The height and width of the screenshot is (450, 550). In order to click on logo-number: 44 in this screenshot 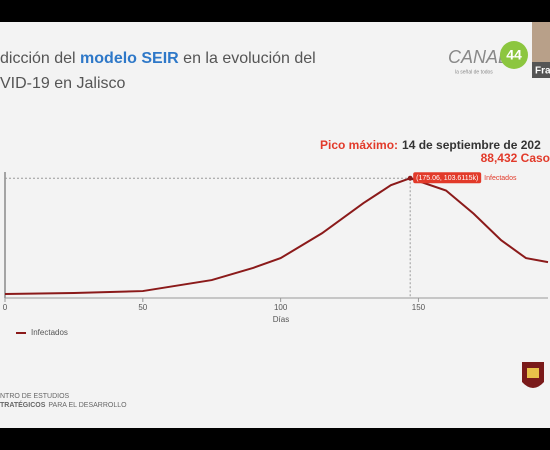, I will do `click(514, 55)`.